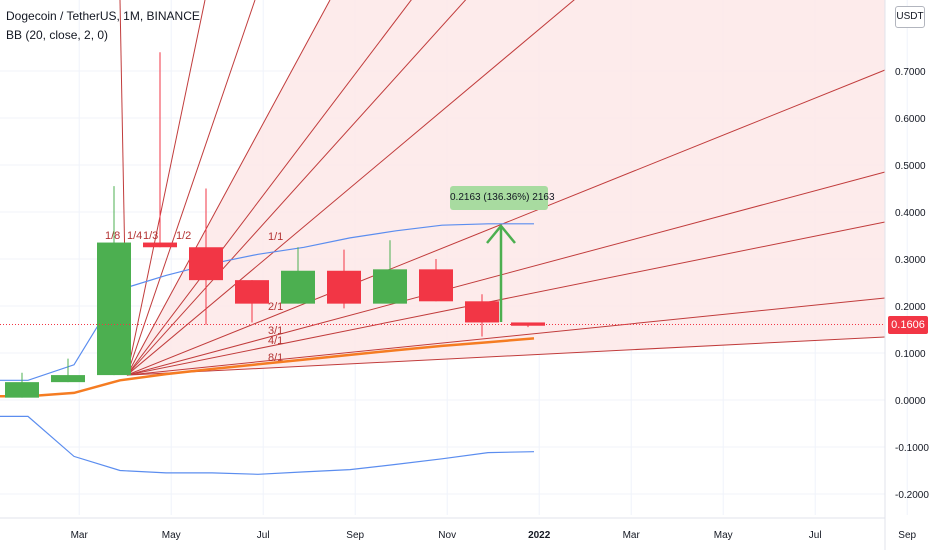  What do you see at coordinates (501, 273) in the screenshot?
I see `measure-ruler` at bounding box center [501, 273].